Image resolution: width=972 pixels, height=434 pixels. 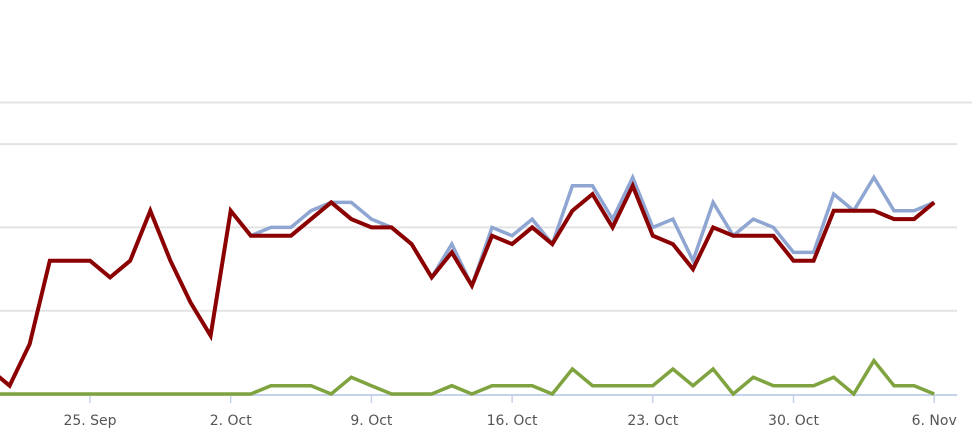 I want to click on x-tick-label: 9. Oct, so click(x=371, y=421).